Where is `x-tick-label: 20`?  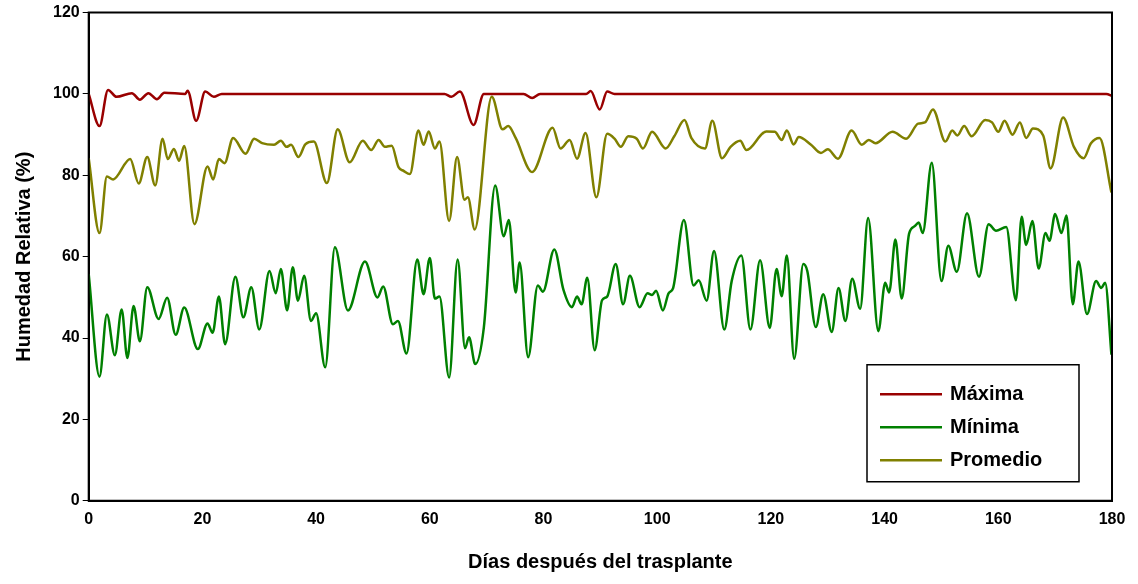 x-tick-label: 20 is located at coordinates (202, 518).